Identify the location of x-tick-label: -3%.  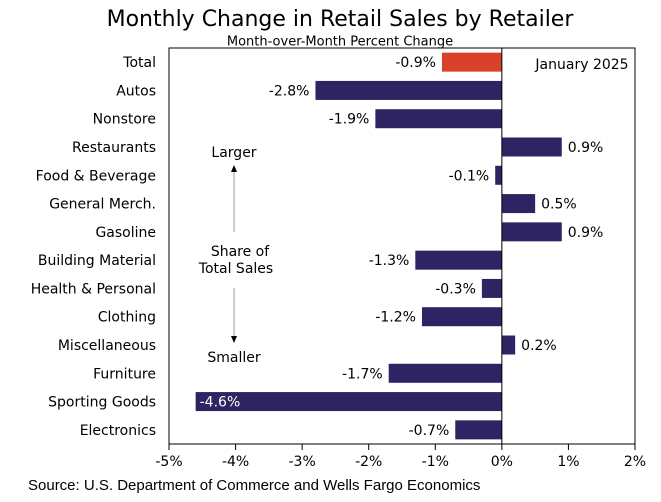
(302, 462).